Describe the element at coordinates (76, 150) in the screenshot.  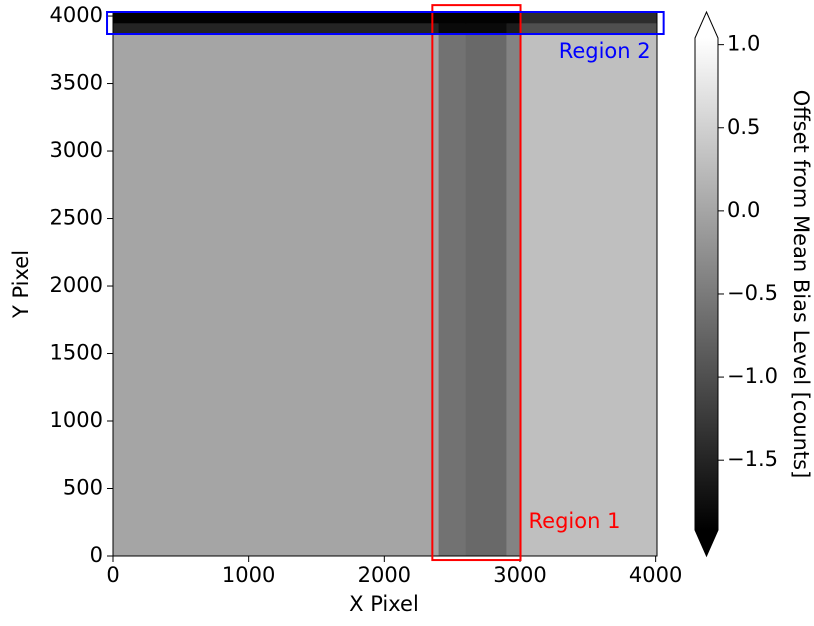
I see `y-tick-label: 3000` at that location.